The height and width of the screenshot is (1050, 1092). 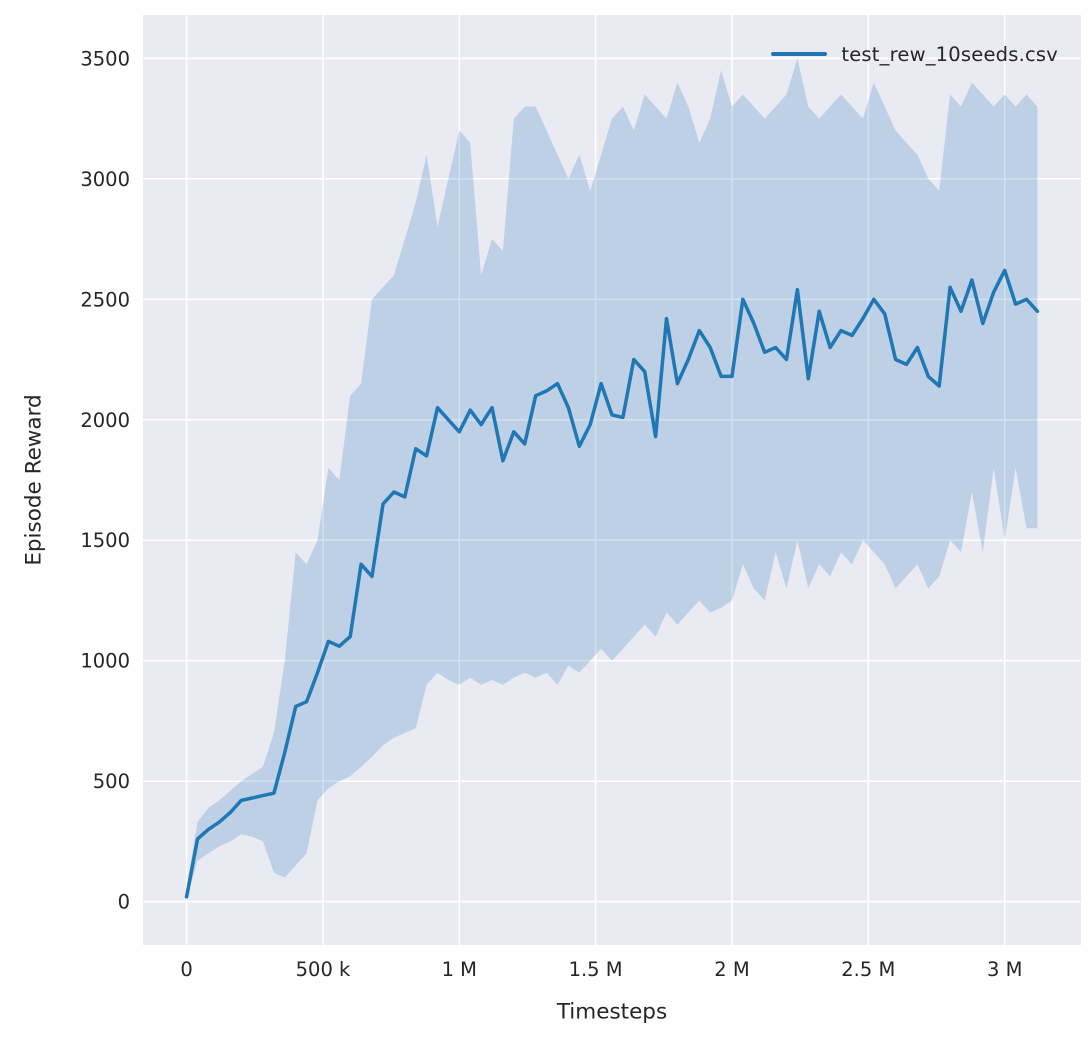 I want to click on y-tick-label: 1500, so click(x=105, y=540).